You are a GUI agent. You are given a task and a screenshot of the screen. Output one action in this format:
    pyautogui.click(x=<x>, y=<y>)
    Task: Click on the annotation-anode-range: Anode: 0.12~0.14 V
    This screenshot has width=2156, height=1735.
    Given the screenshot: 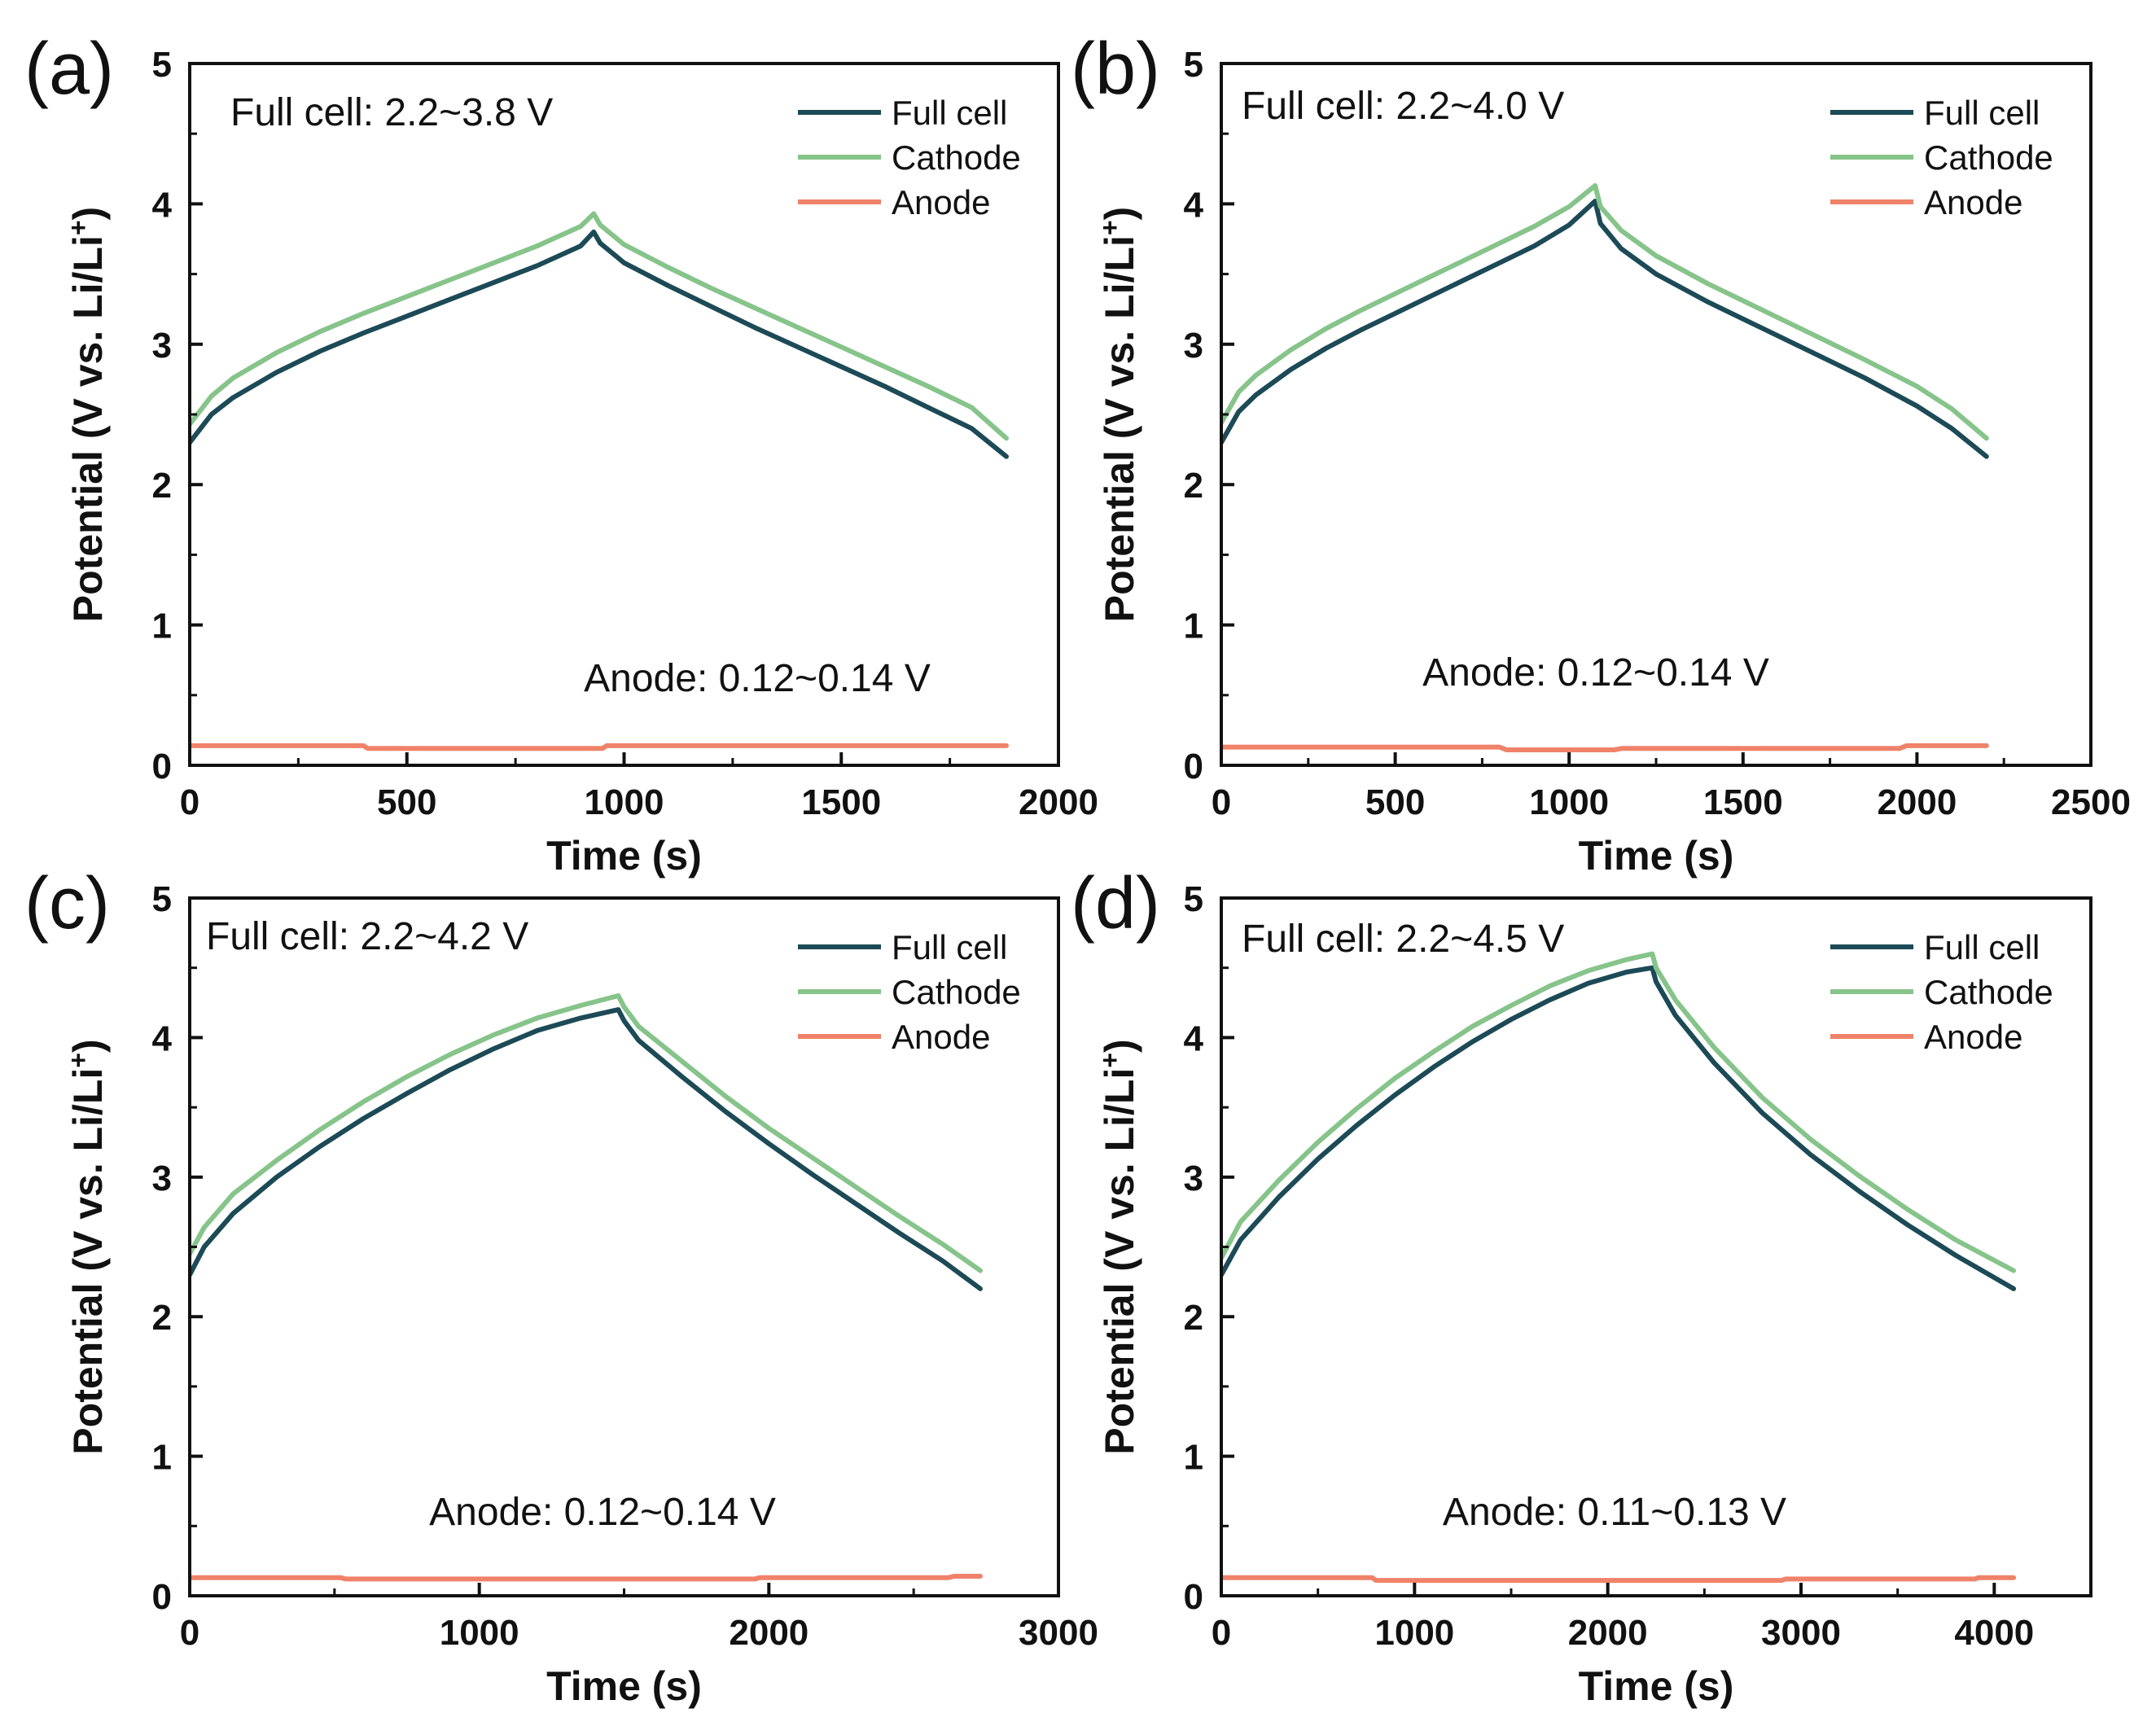 What is the action you would take?
    pyautogui.click(x=603, y=1512)
    